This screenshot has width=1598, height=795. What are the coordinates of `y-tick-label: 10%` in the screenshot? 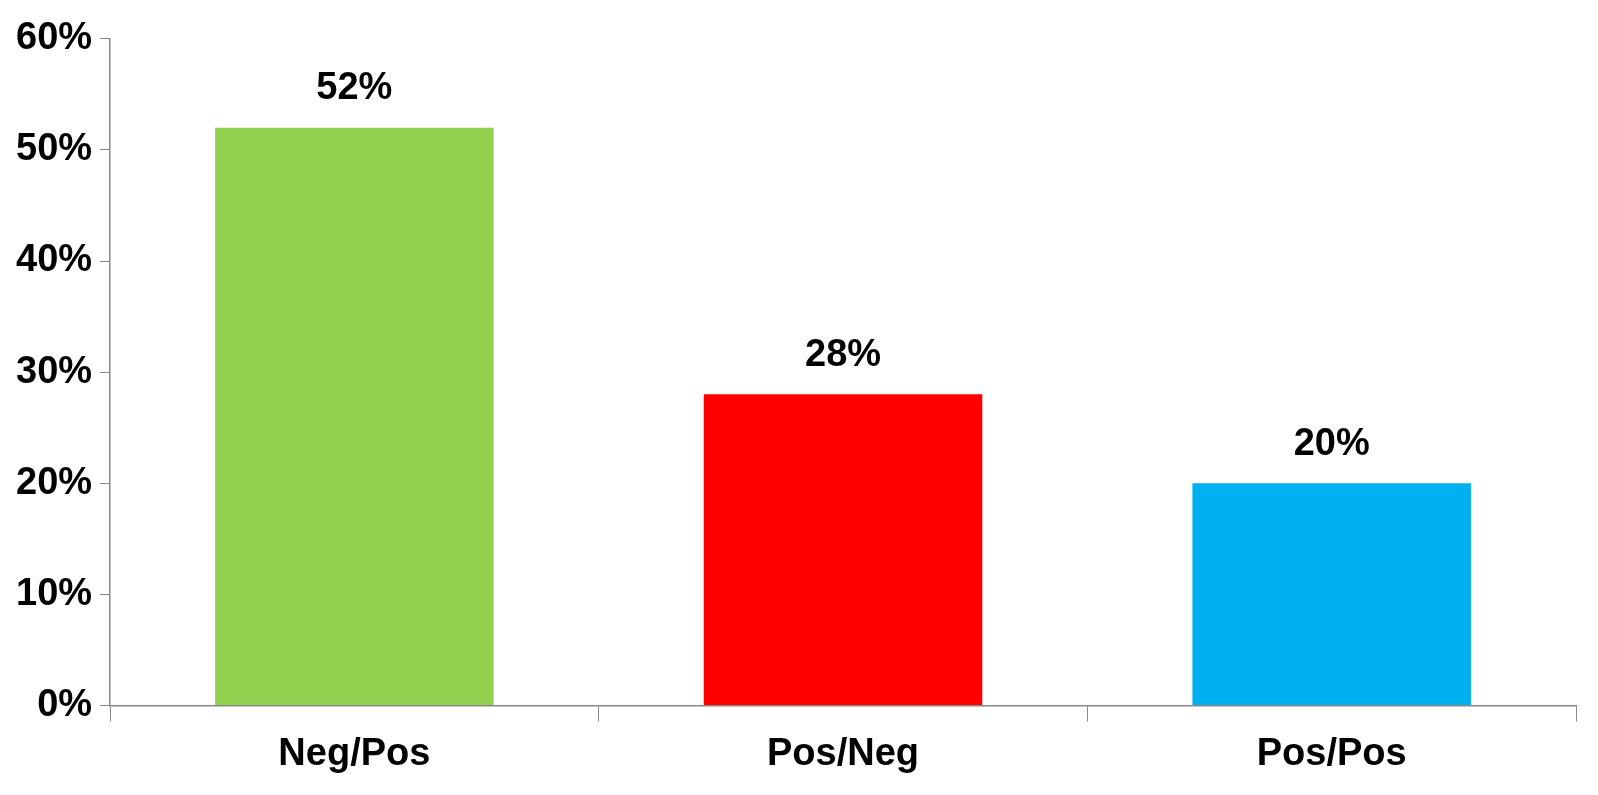 It's located at (54, 591).